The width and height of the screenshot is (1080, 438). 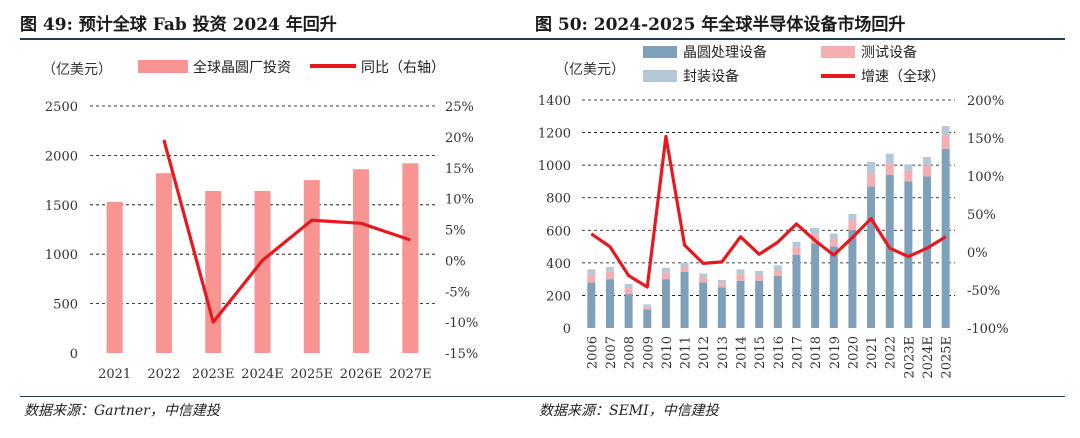 What do you see at coordinates (611, 352) in the screenshot?
I see `right-x-tick-label: 2007` at bounding box center [611, 352].